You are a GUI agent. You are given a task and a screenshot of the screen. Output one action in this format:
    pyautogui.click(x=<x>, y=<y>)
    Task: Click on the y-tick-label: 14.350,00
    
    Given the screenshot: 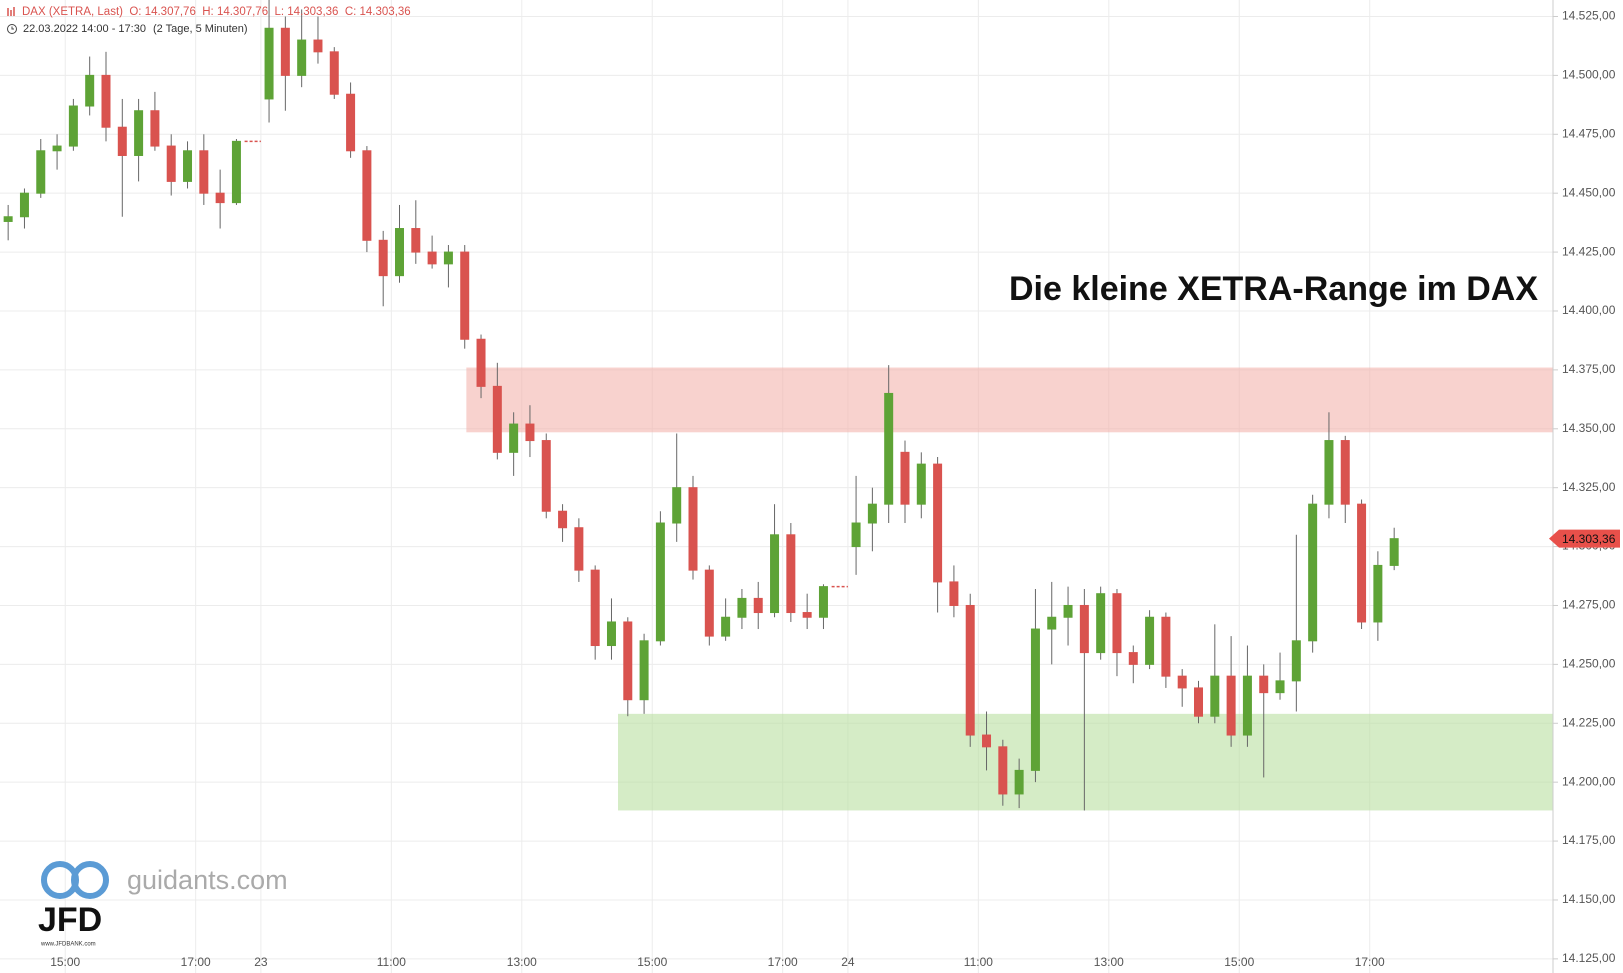 What is the action you would take?
    pyautogui.click(x=1589, y=428)
    